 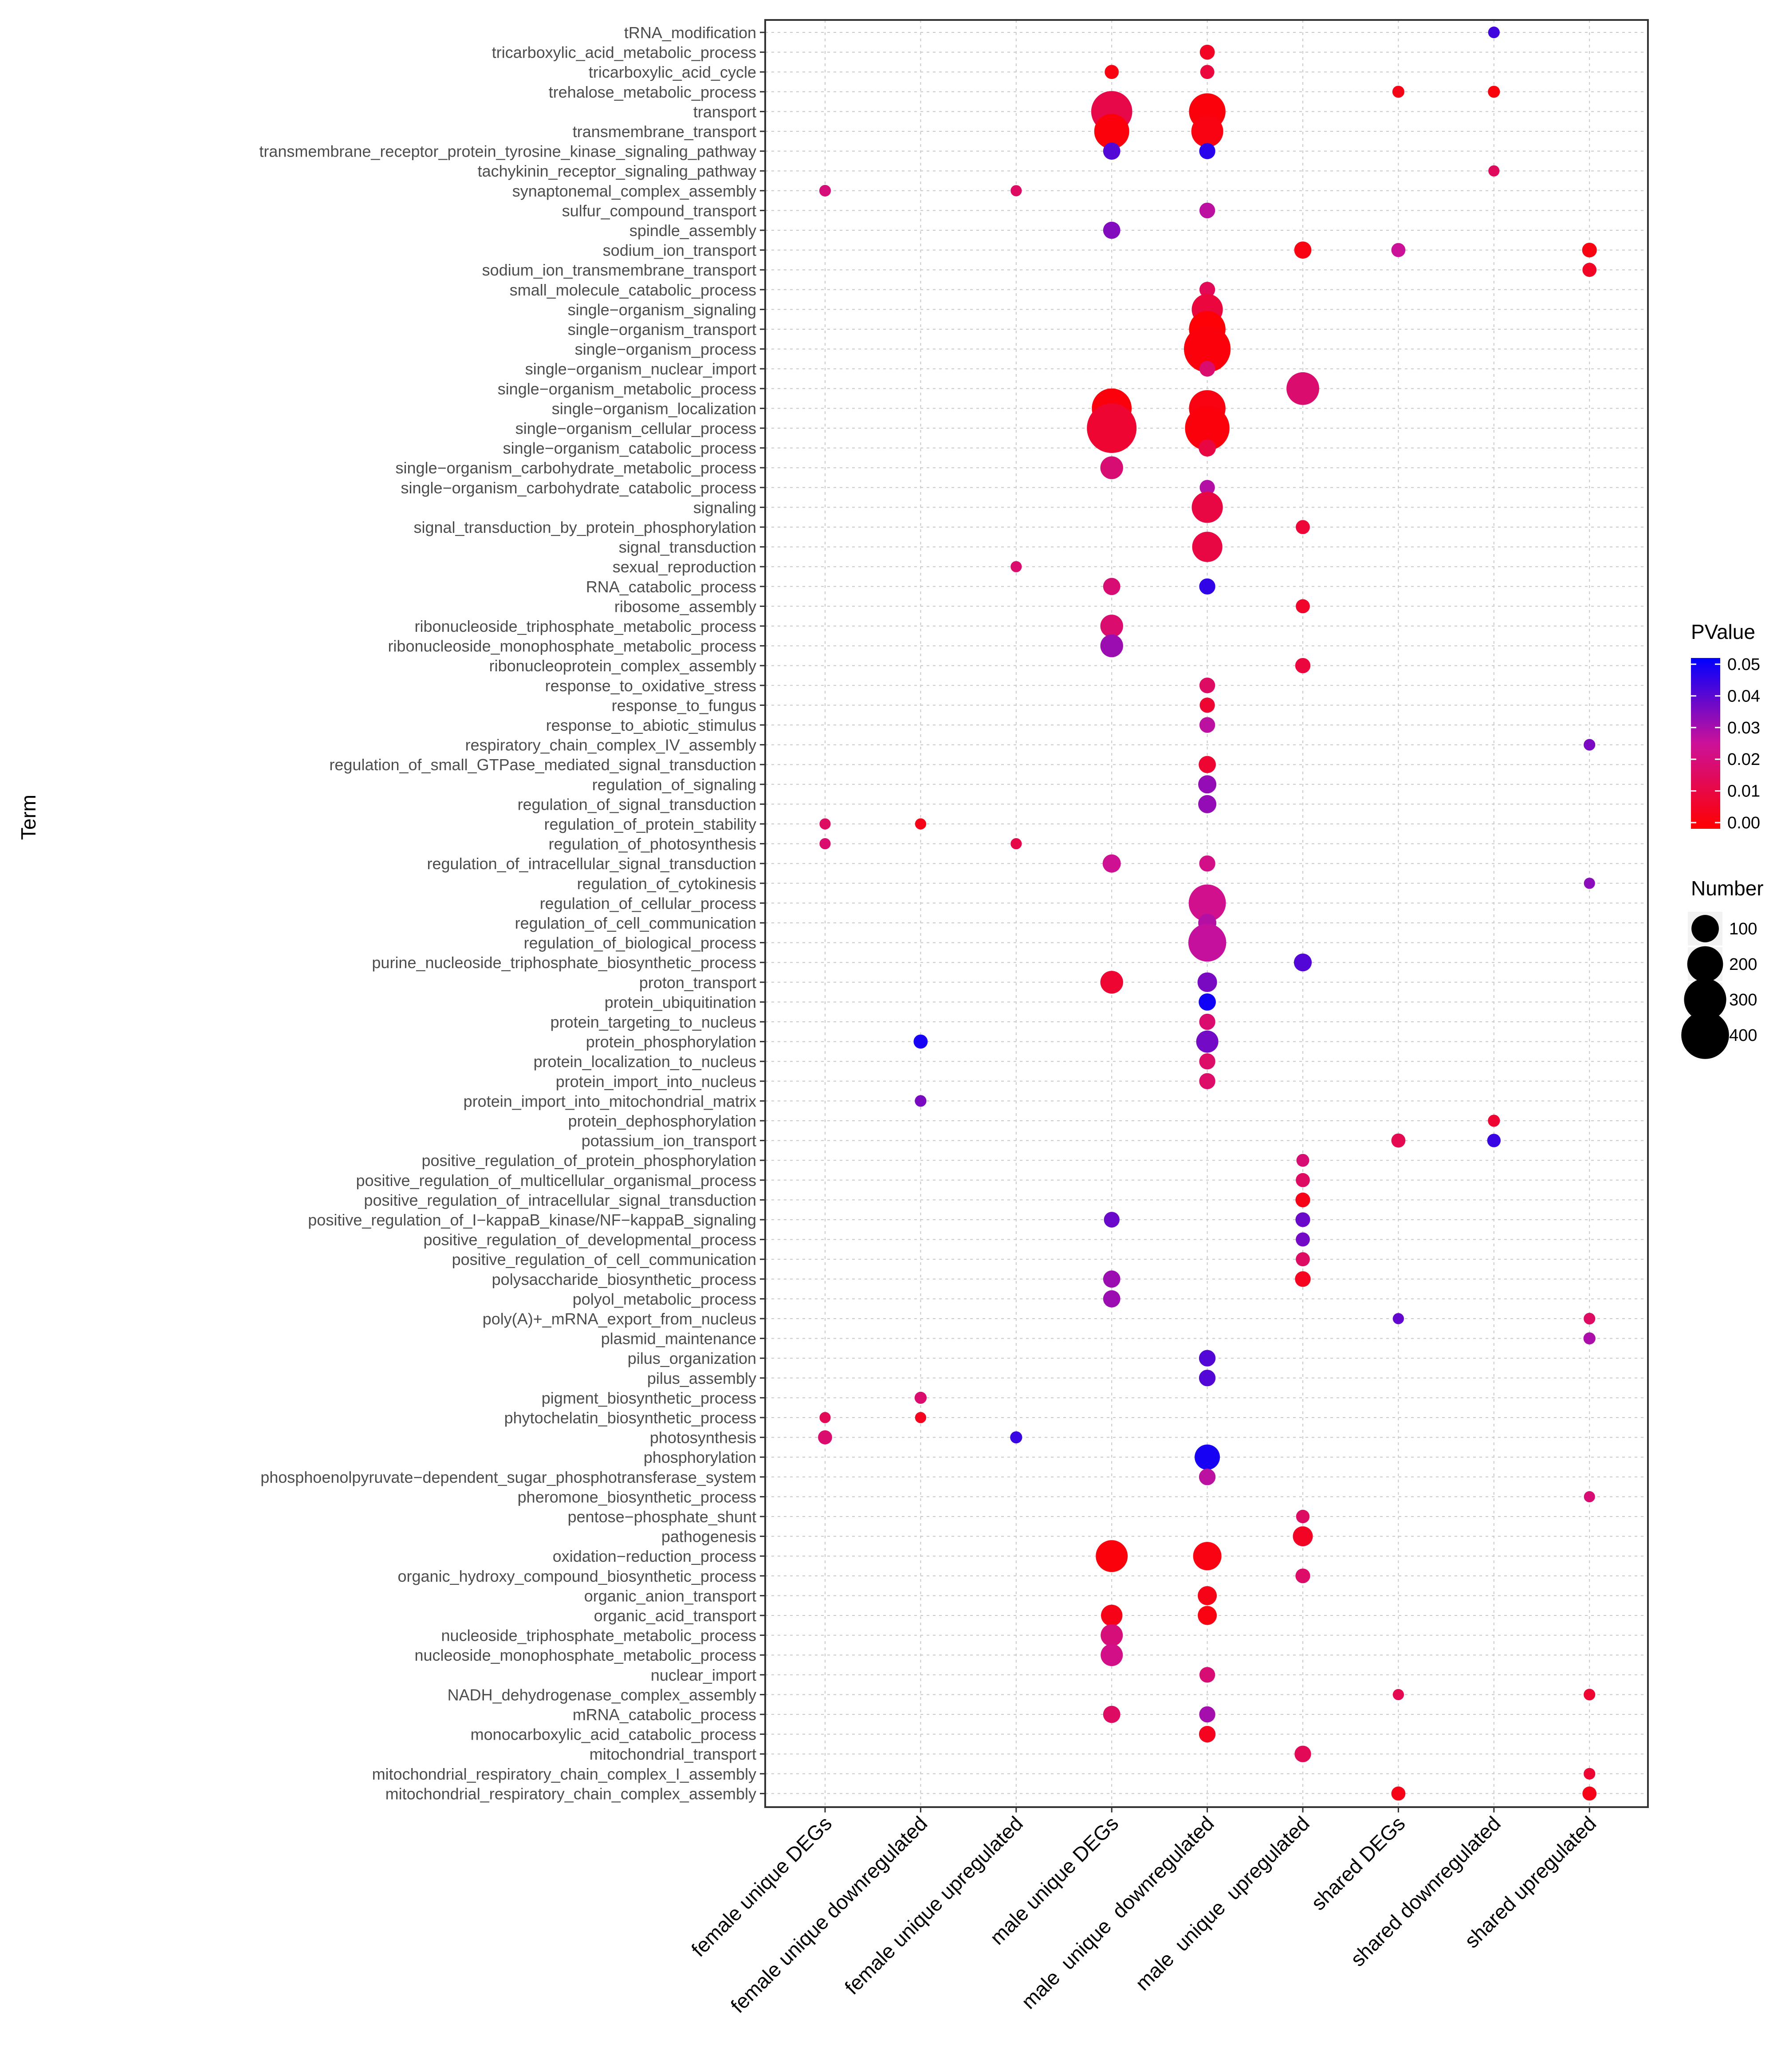 What do you see at coordinates (671, 587) in the screenshot?
I see `y-tick-label-rna-catabolic-process: RNA_catabolic_process` at bounding box center [671, 587].